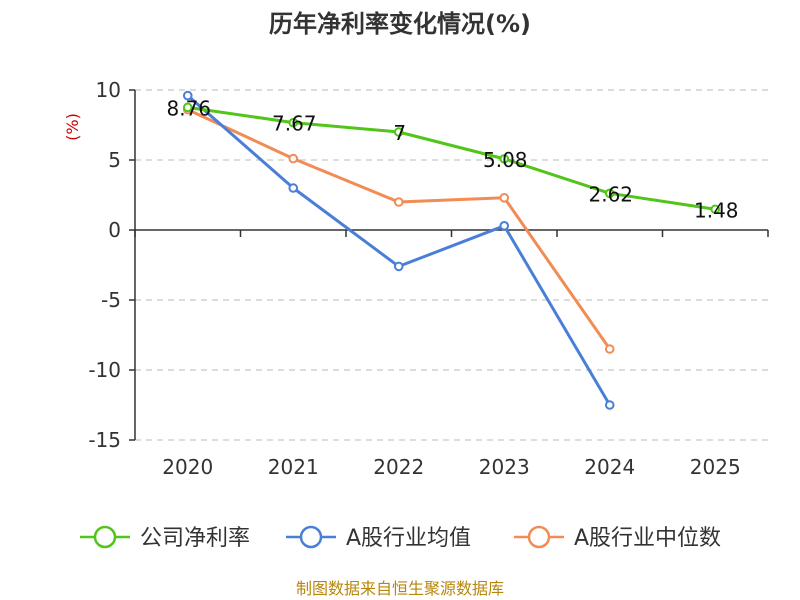 This screenshot has width=800, height=600. Describe the element at coordinates (104, 370) in the screenshot. I see `y-tick-label: -10` at that location.